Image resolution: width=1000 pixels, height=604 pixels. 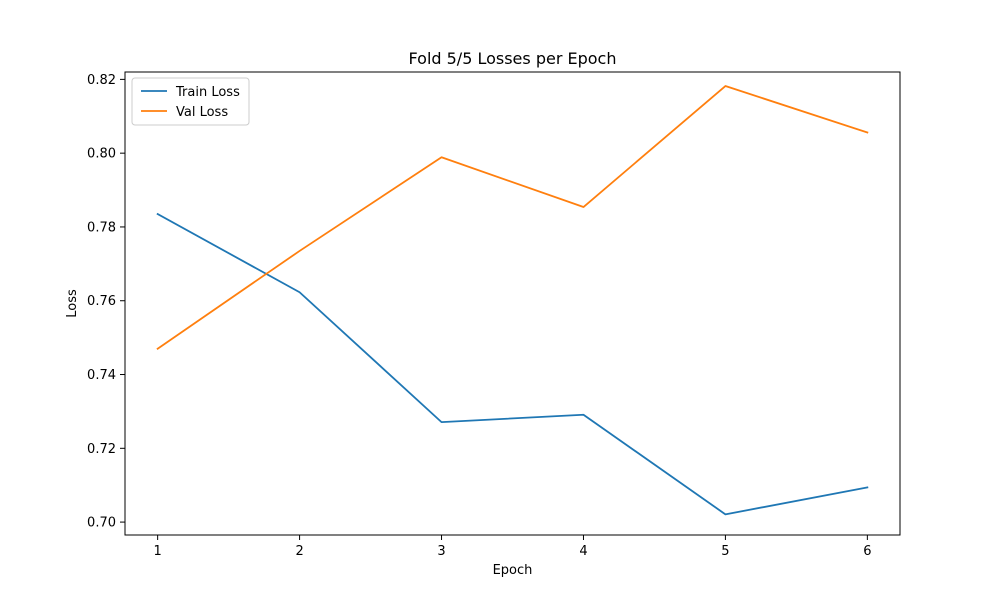 What do you see at coordinates (512, 547) in the screenshot?
I see `x-axis-ticks: 1 2 3 4 5 6` at bounding box center [512, 547].